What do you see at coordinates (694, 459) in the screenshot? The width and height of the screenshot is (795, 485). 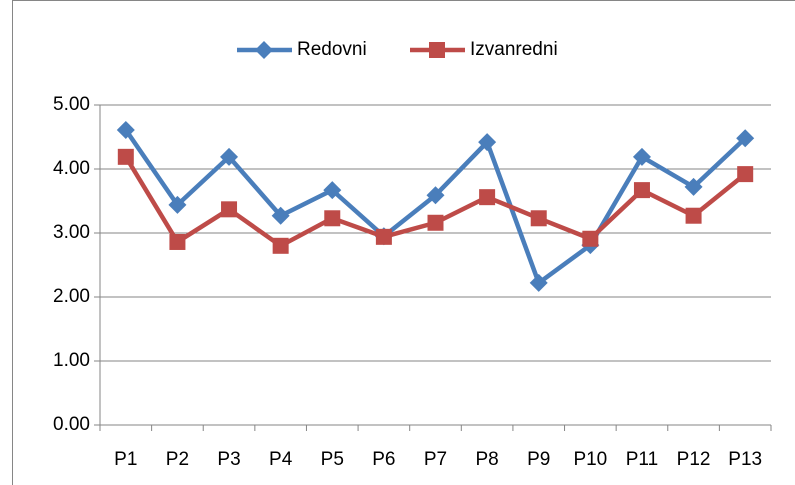 I see `x-tick-label: P12` at bounding box center [694, 459].